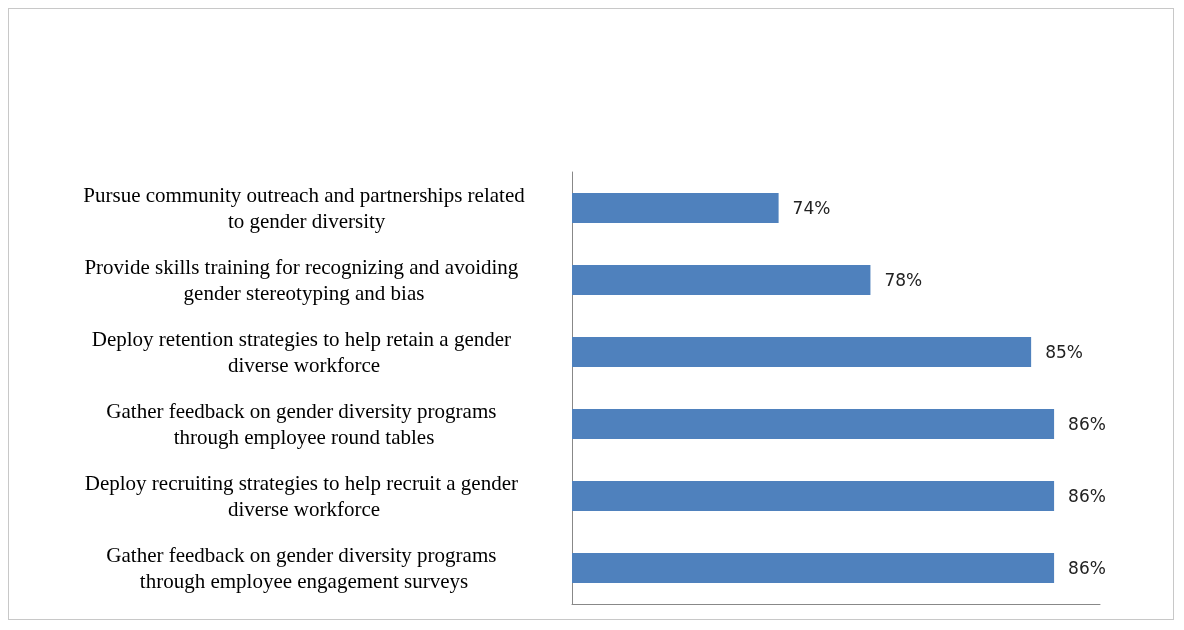 The width and height of the screenshot is (1184, 630). Describe the element at coordinates (304, 496) in the screenshot. I see `y-tick-label: Deploy recruiting strategies to help recruit a gender diverse workforce` at that location.